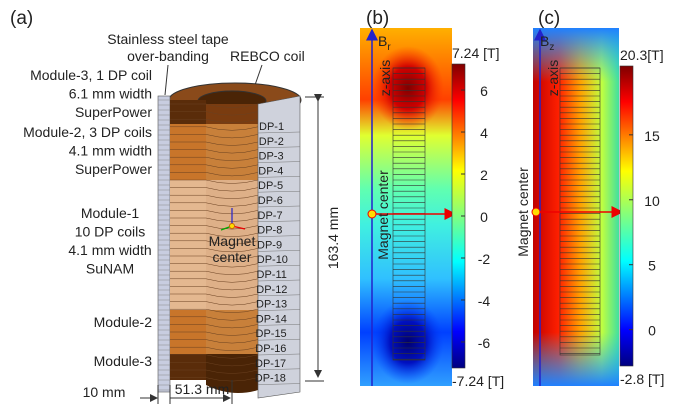 Image resolution: width=676 pixels, height=404 pixels. Describe the element at coordinates (110, 232) in the screenshot. I see `module-label: 10 DP coils` at that location.